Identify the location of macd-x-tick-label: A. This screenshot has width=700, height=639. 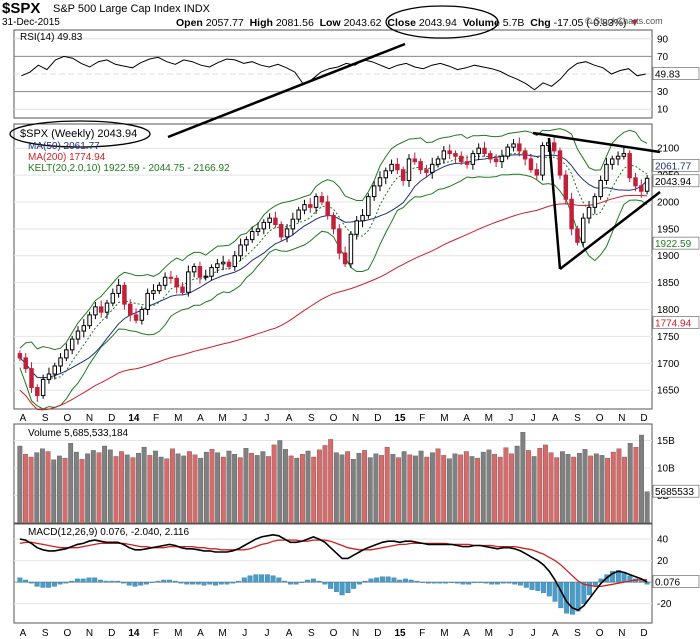
(555, 633).